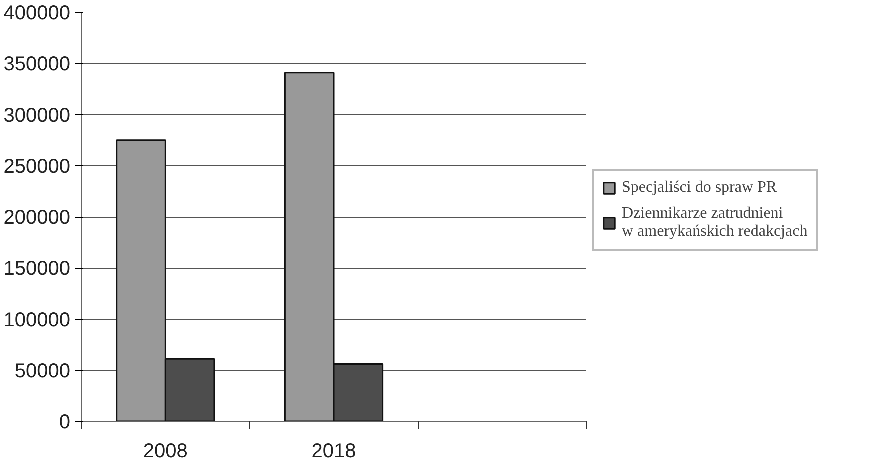 The image size is (886, 460). Describe the element at coordinates (37, 167) in the screenshot. I see `y-tick-label: 250000` at that location.